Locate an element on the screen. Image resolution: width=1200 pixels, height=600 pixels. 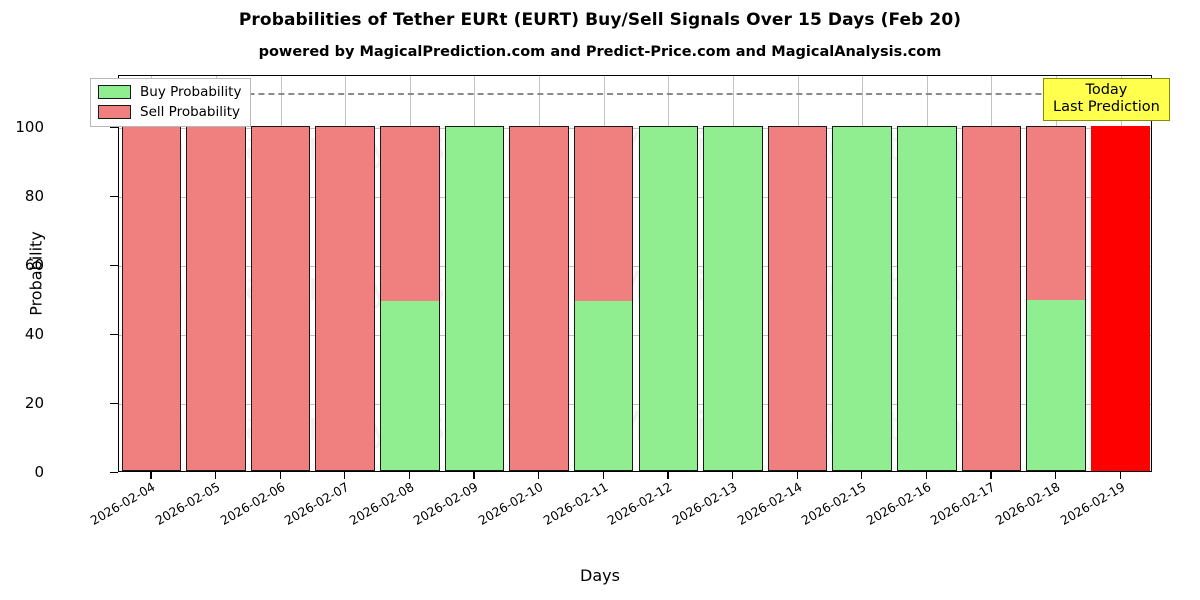
legend-item-buy: Buy Probability is located at coordinates (169, 92).